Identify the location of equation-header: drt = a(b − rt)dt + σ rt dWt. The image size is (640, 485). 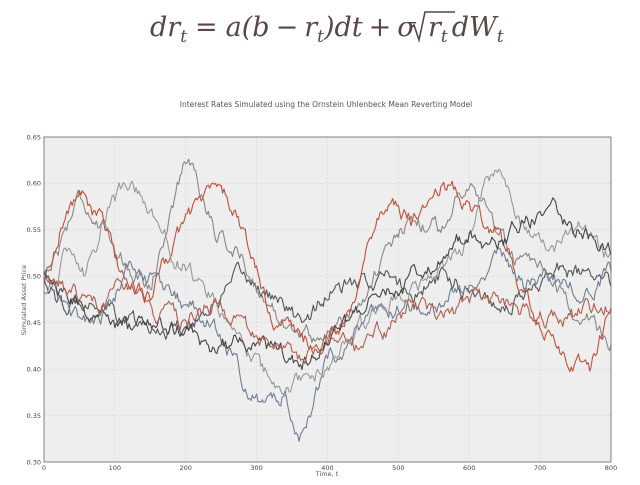
(320, 31).